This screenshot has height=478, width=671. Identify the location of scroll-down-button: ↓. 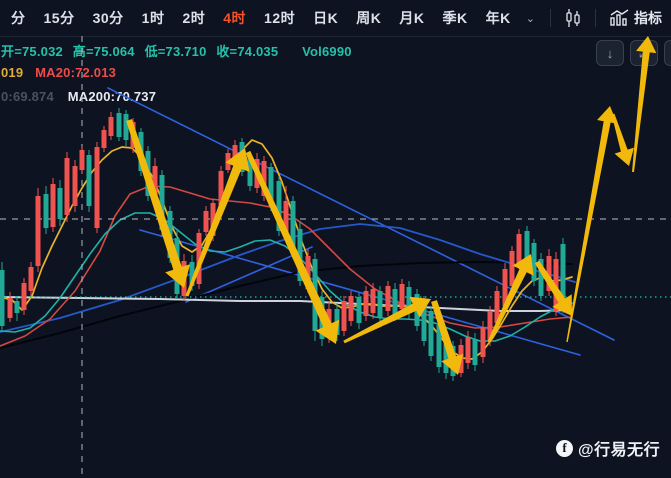
(610, 53).